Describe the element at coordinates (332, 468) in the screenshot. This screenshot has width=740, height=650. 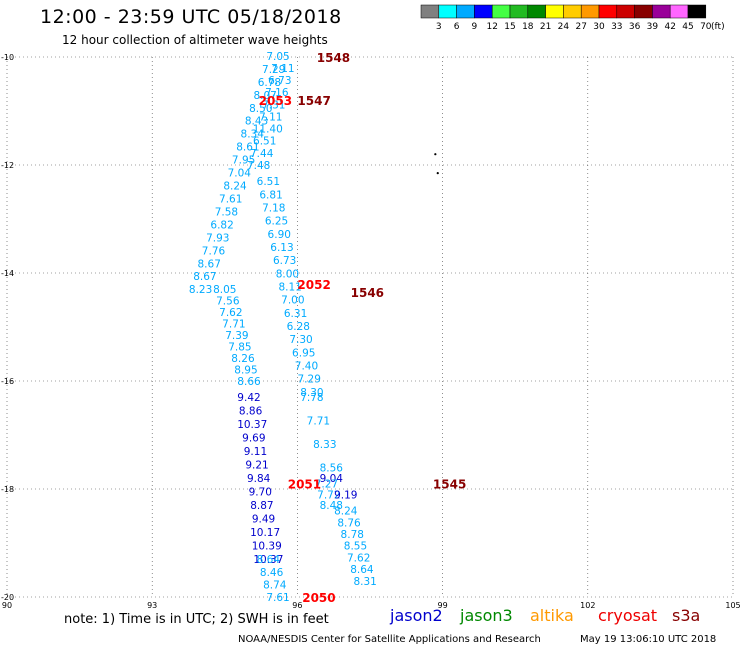
I see `wave-height-value: 8.56` at that location.